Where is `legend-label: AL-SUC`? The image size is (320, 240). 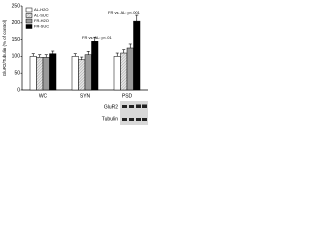 legend-label: AL-SUC is located at coordinates (41, 15).